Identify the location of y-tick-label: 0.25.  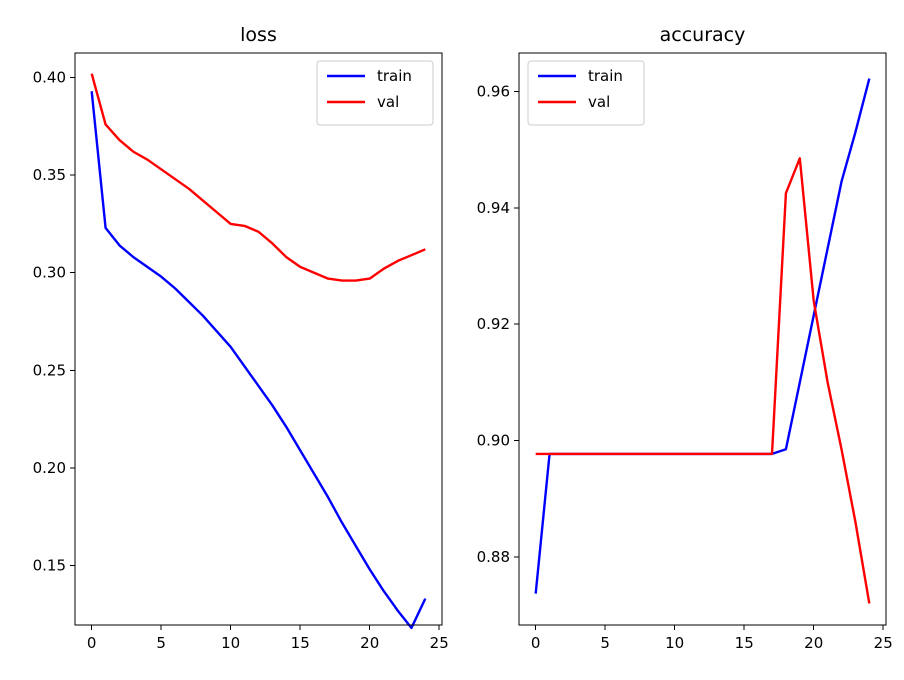
(49, 370).